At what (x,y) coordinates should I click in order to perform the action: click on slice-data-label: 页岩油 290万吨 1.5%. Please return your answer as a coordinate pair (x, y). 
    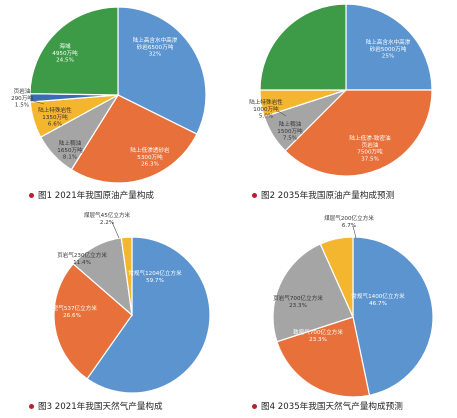
    Looking at the image, I should click on (22, 98).